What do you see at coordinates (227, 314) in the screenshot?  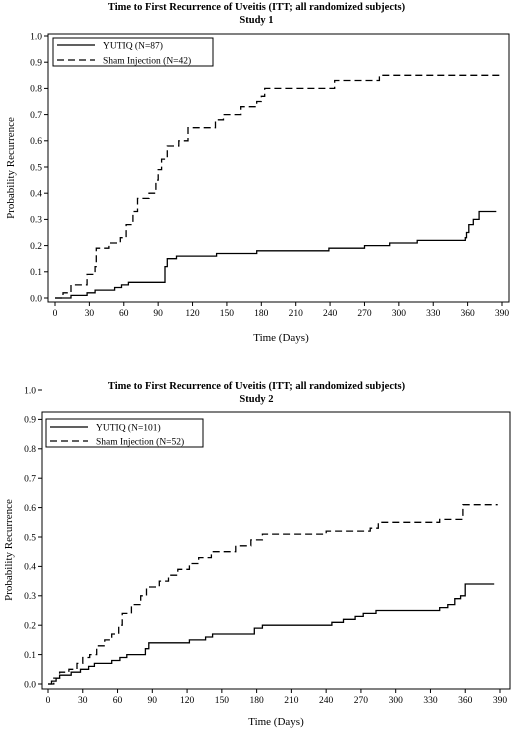 I see `chart1-x-tick-label: 150` at bounding box center [227, 314].